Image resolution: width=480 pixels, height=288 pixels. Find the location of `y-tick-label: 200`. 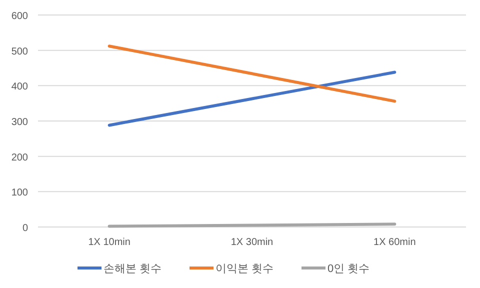

y-tick-label: 200 is located at coordinates (19, 158).